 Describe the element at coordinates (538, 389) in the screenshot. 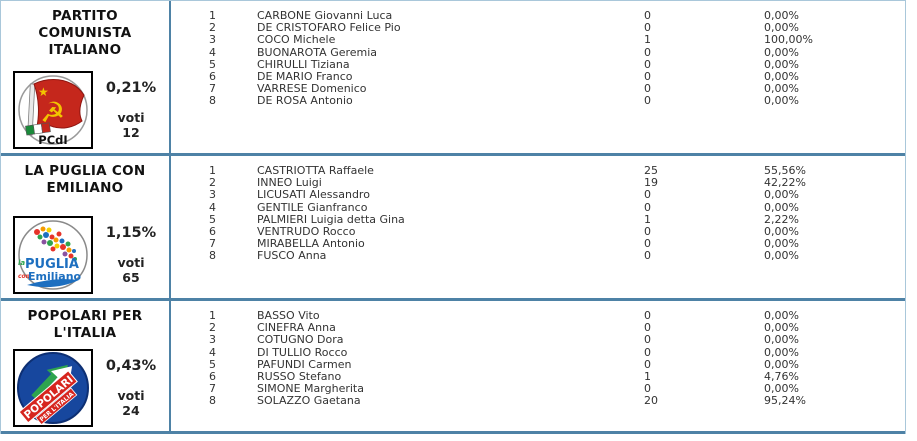

I see `candidate-row: 7 SIMONE Margherita 0 0,00%` at that location.